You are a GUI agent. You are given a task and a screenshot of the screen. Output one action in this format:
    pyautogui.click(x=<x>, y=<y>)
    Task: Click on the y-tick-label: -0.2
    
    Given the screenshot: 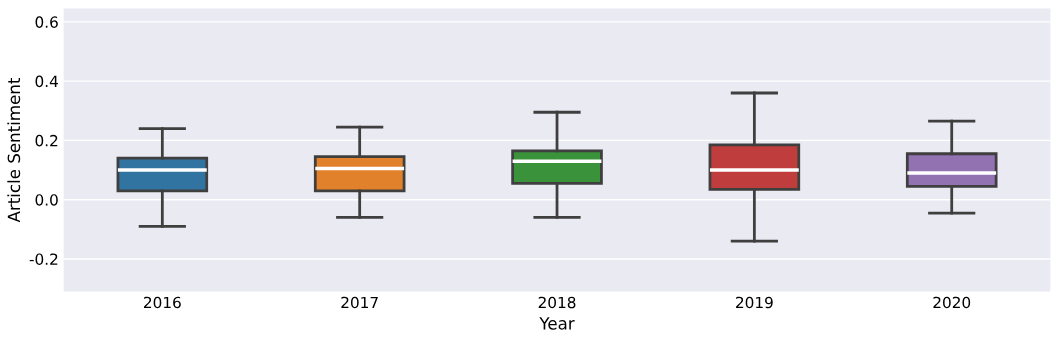 What is the action you would take?
    pyautogui.click(x=43, y=259)
    